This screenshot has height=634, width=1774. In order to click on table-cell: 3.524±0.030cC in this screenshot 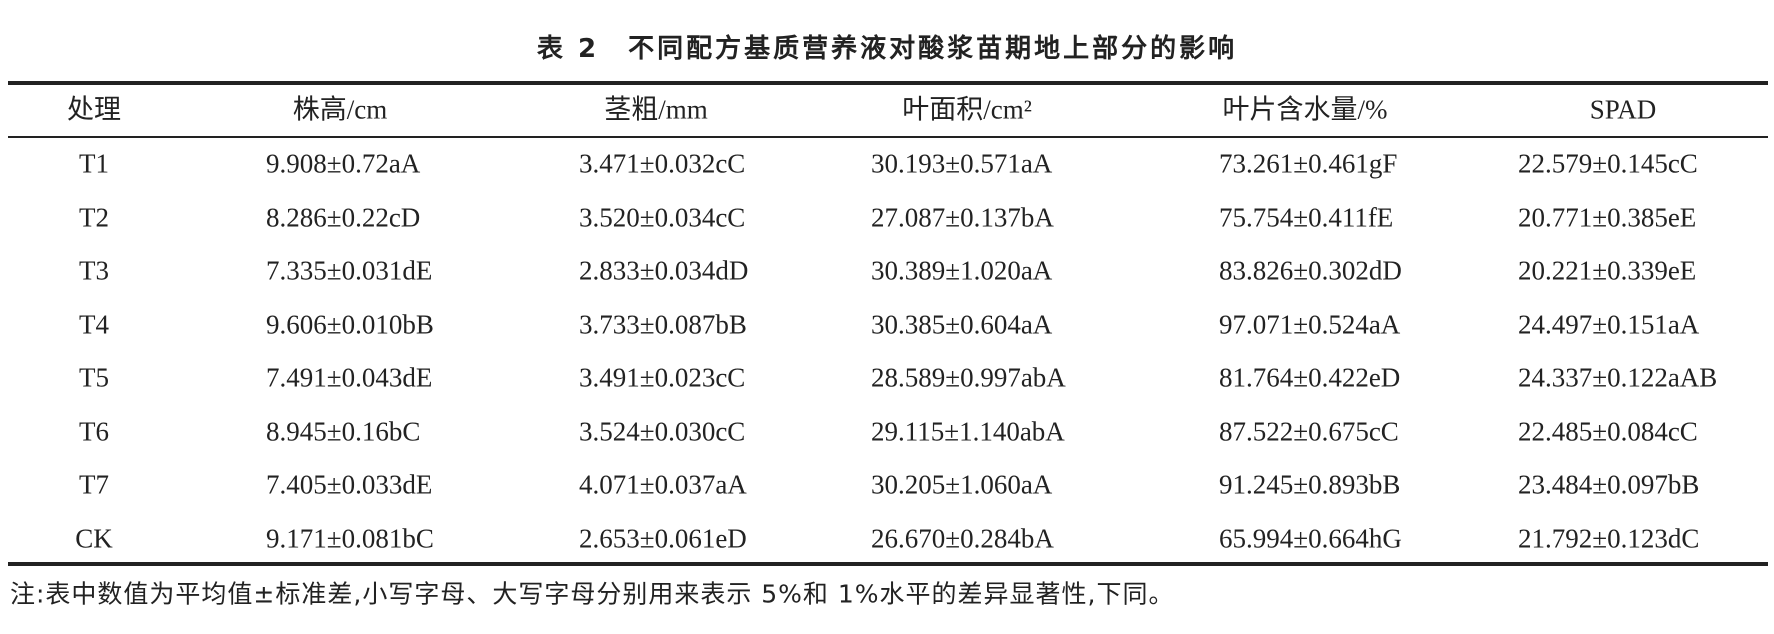, I will do `click(662, 431)`.